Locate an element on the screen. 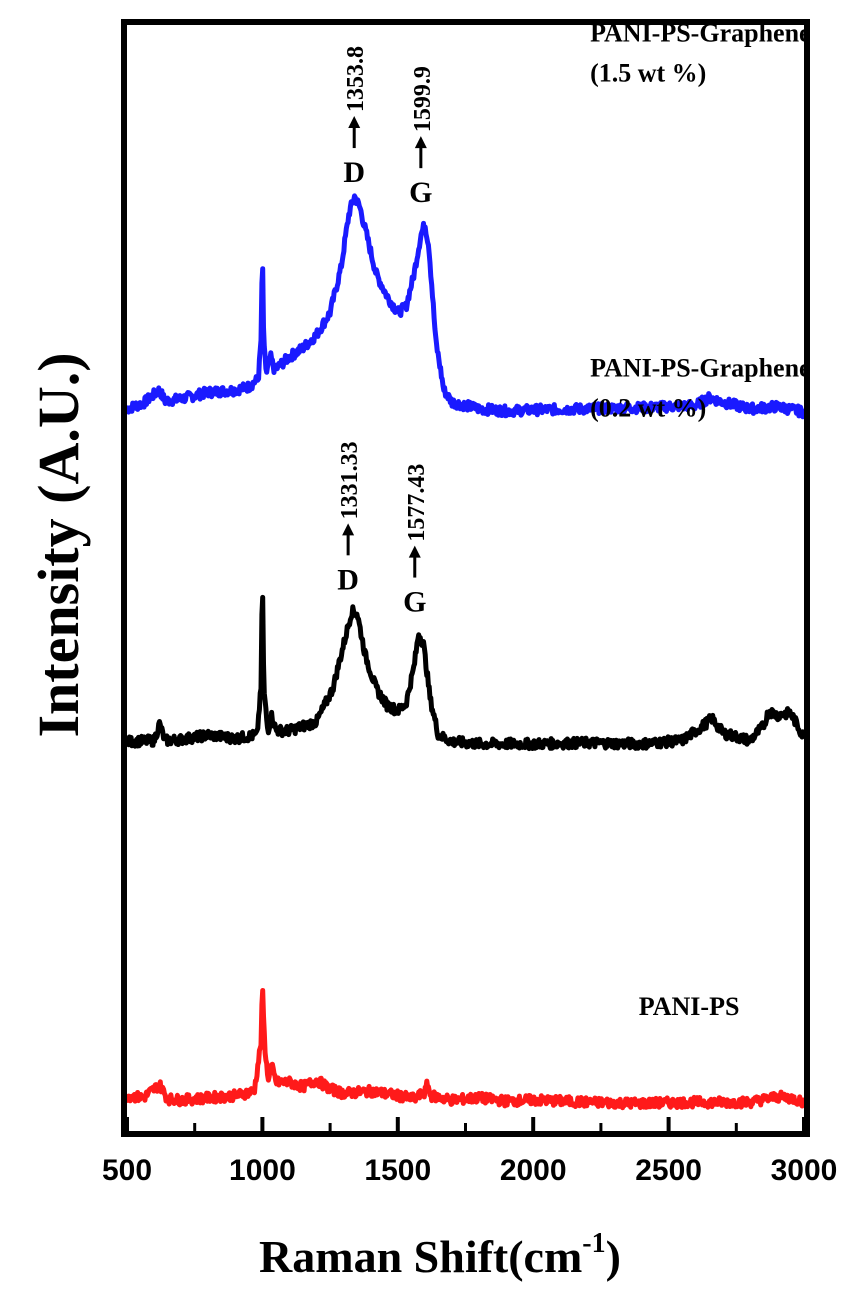 The height and width of the screenshot is (1294, 846). peak-annotations: D 1353.8 G 1599.9 D 1331.33 G 1577.43 is located at coordinates (386, 332).